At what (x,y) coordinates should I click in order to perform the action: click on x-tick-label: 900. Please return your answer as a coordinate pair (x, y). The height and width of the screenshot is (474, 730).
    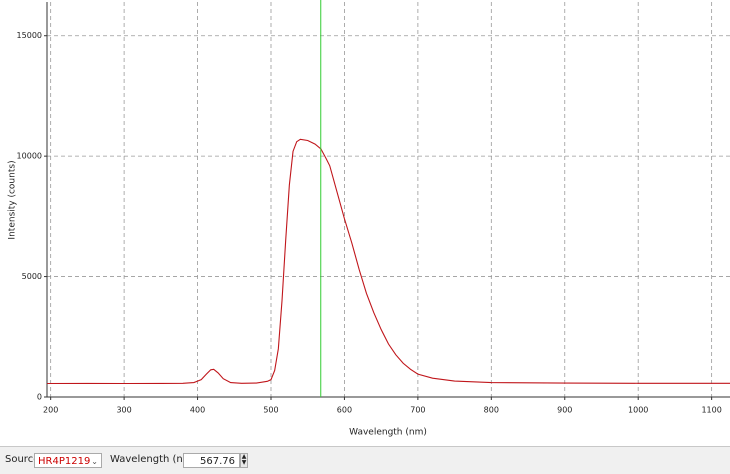
    Looking at the image, I should click on (564, 410).